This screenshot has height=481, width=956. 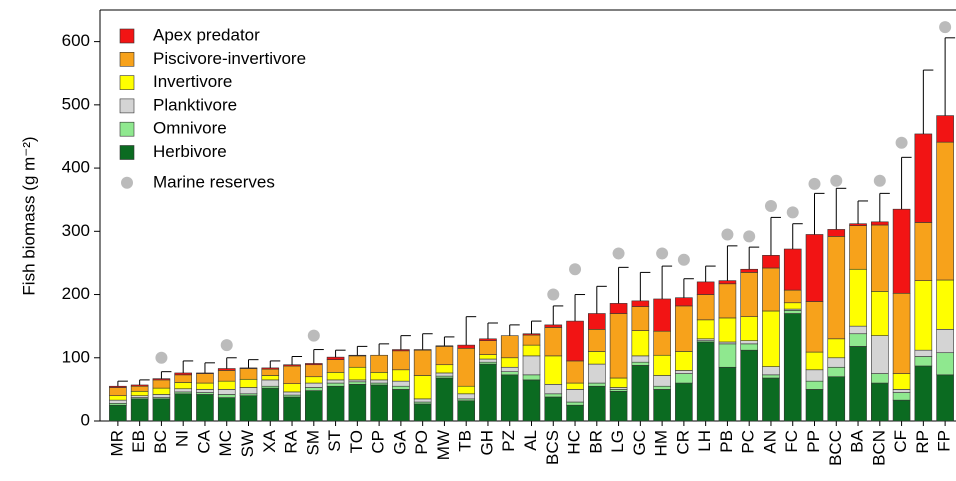 I want to click on x-tick-label: RA, so click(x=291, y=441).